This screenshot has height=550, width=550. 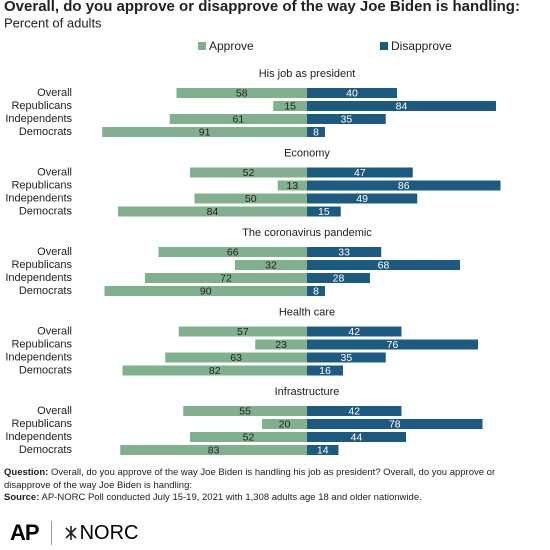 What do you see at coordinates (421, 46) in the screenshot?
I see `legend-label: Disapprove` at bounding box center [421, 46].